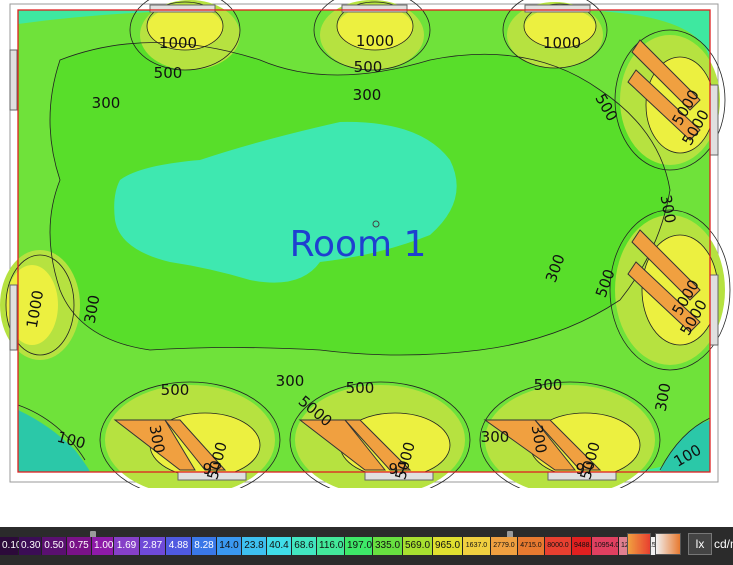  What do you see at coordinates (558, 546) in the screenshot?
I see `scale-value-cell: 8000.0` at bounding box center [558, 546].